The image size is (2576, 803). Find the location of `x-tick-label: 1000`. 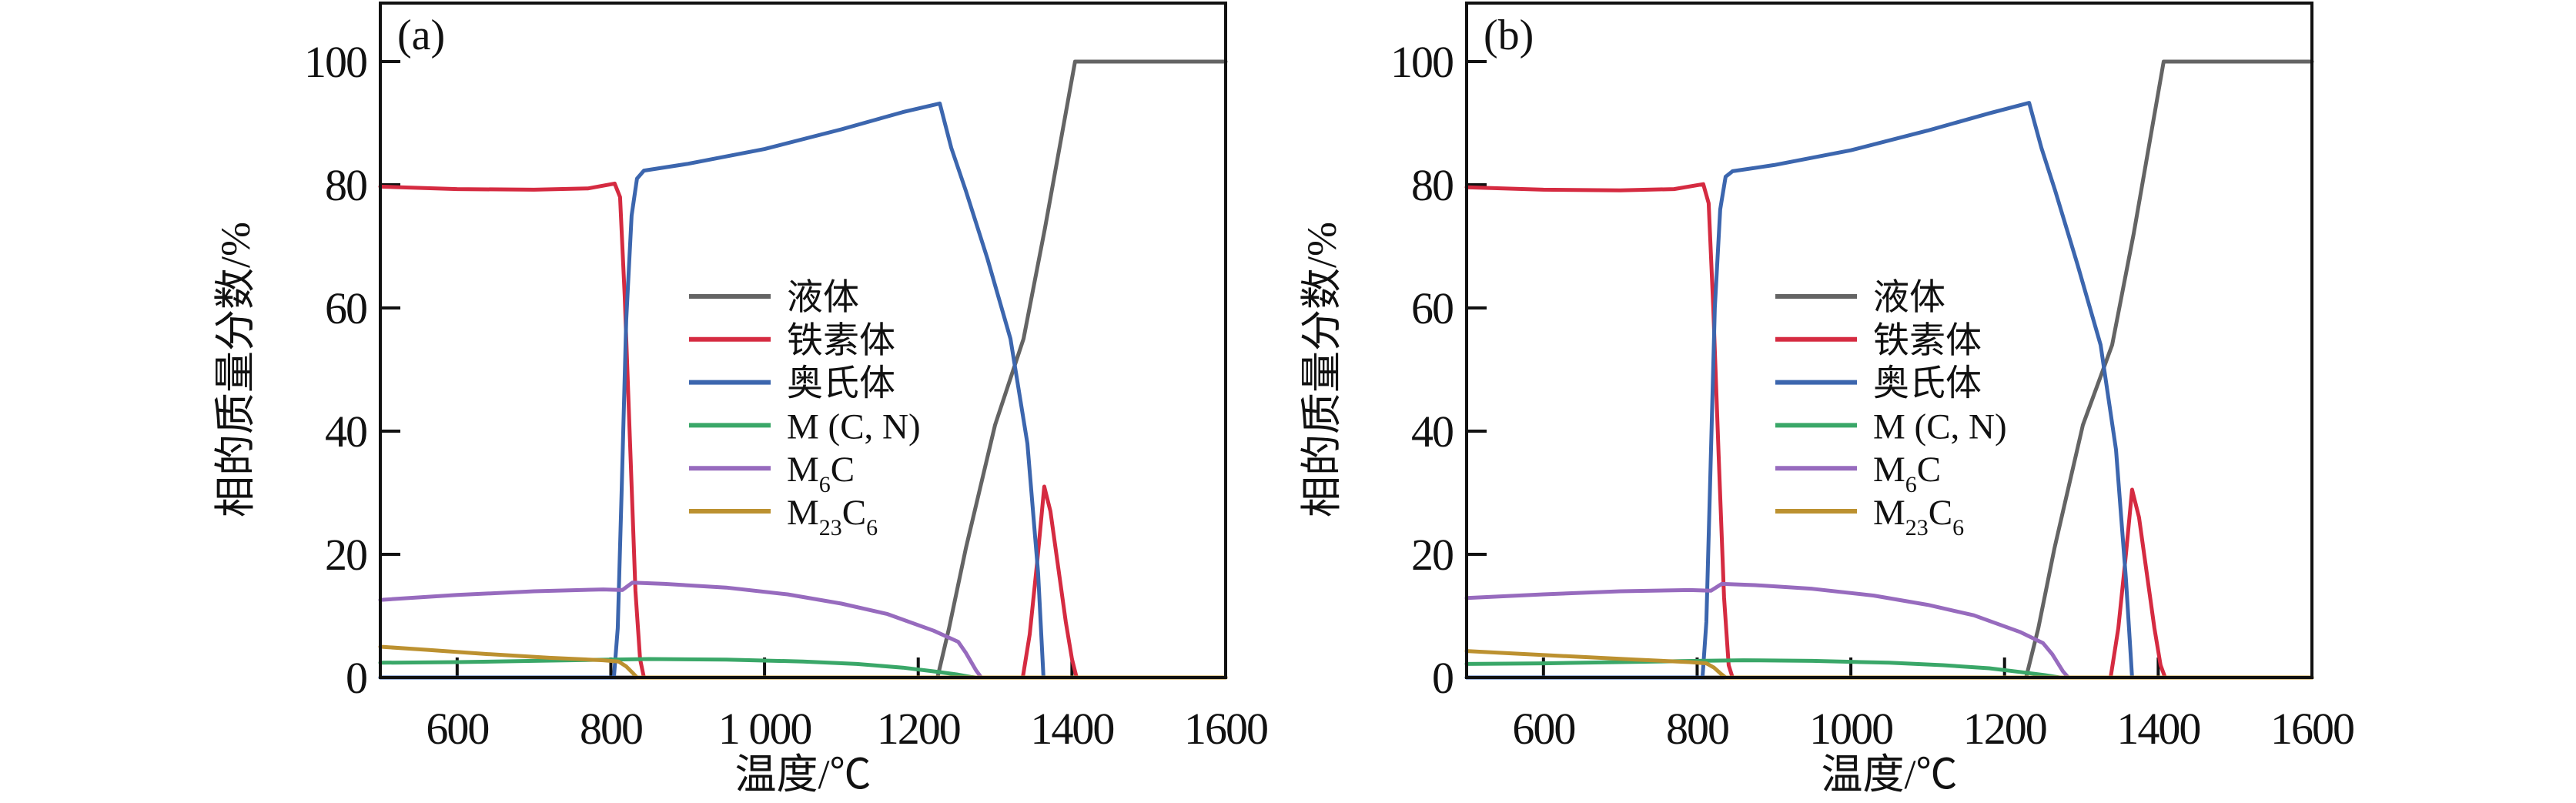

x-tick-label: 1000 is located at coordinates (1851, 729).